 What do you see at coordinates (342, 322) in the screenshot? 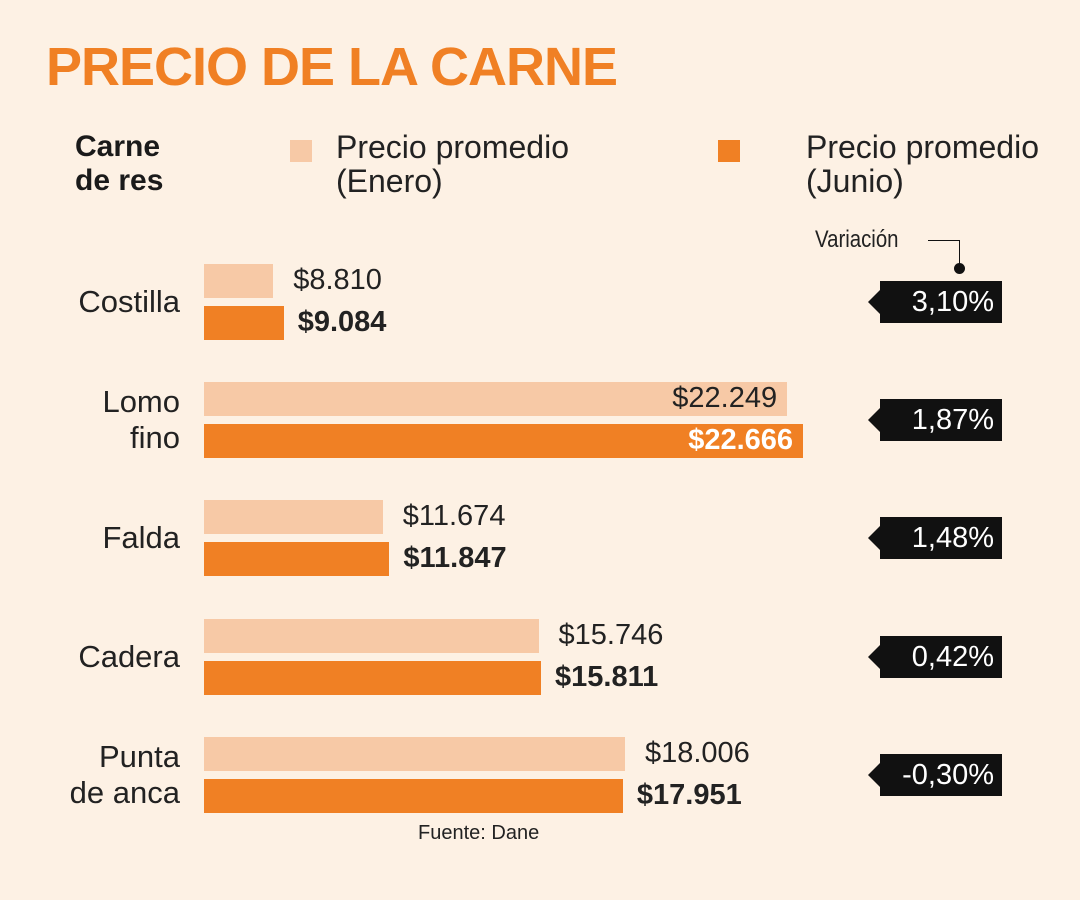
I see `value-label: $9.084` at bounding box center [342, 322].